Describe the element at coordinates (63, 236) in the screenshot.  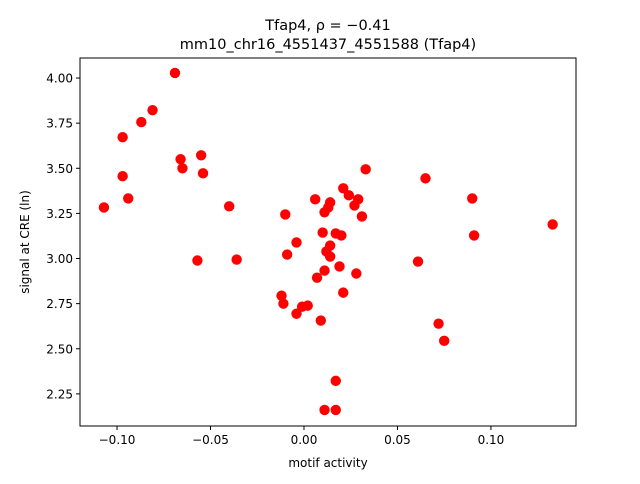
I see `y-axis-ticks: 2.25 2.50 2.75 3.00 3.25 3.50 3.75 4.00` at that location.